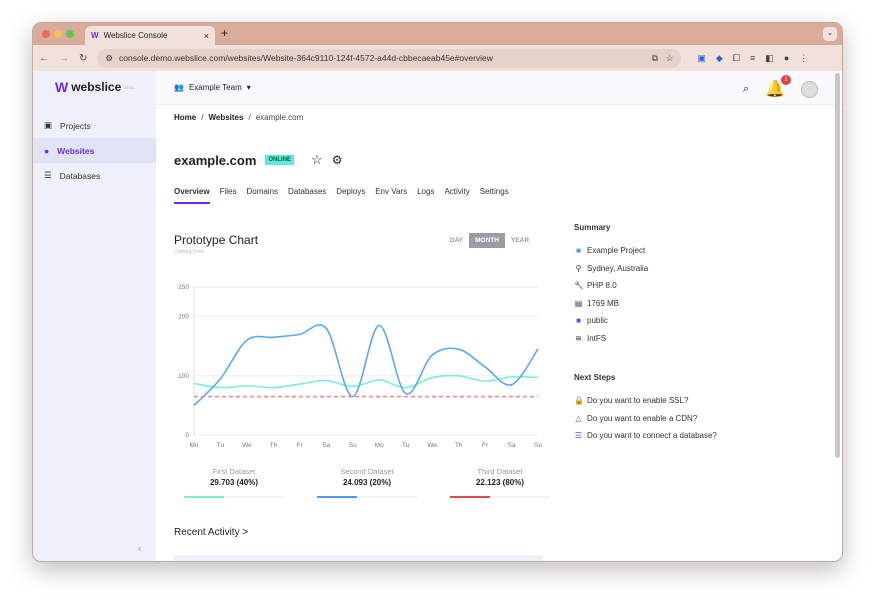 The width and height of the screenshot is (875, 605). Describe the element at coordinates (804, 57) in the screenshot. I see `menu-icon: ⋮` at that location.